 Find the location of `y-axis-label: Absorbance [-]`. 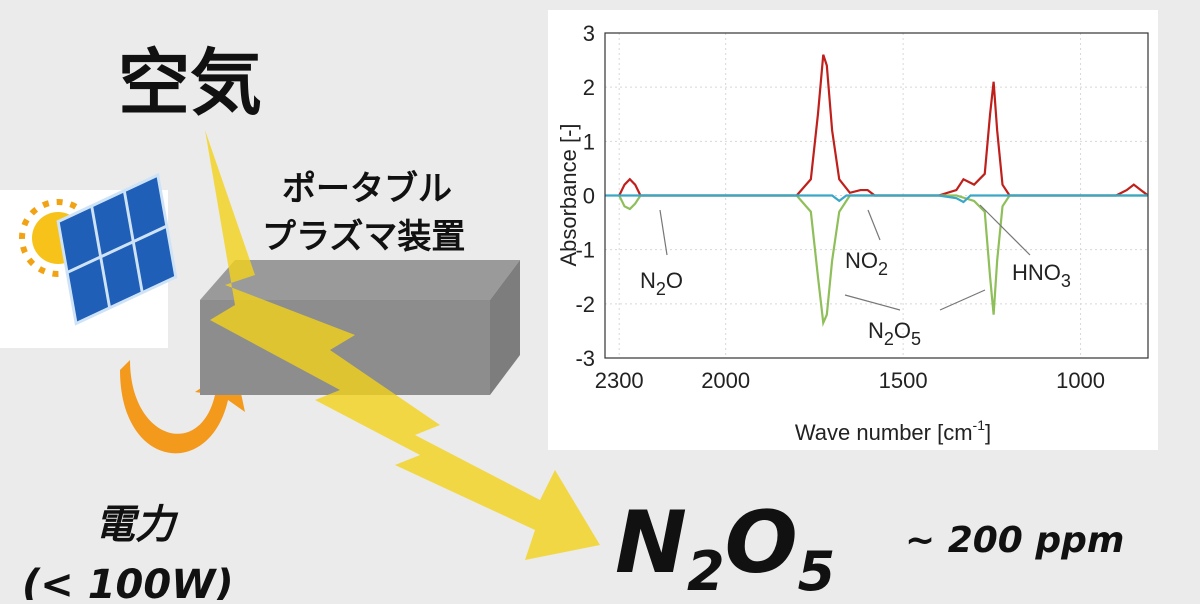

y-axis-label: Absorbance [-] is located at coordinates (568, 194).